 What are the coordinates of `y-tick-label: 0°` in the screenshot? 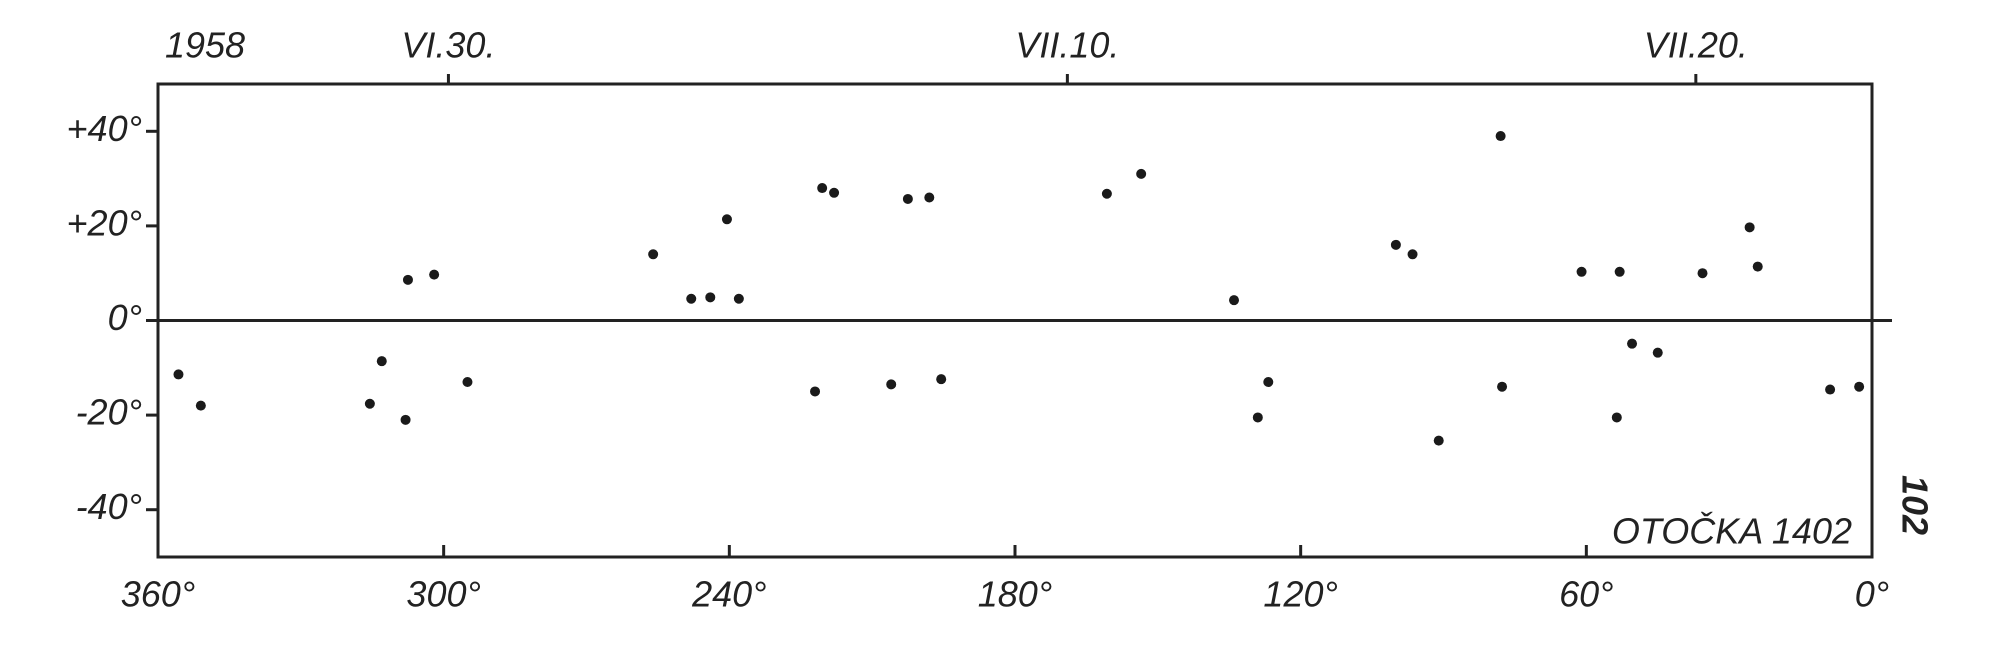 It's located at (125, 317).